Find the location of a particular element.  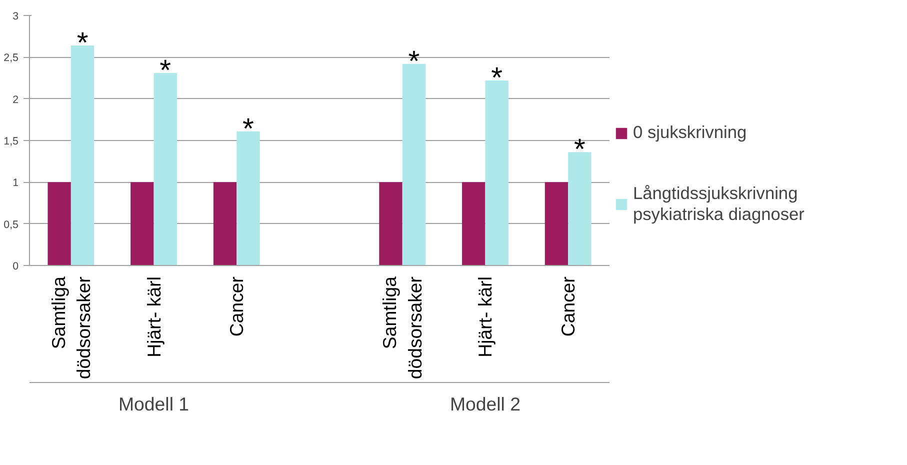

legend-label: 0 sjukskrivning is located at coordinates (690, 132).